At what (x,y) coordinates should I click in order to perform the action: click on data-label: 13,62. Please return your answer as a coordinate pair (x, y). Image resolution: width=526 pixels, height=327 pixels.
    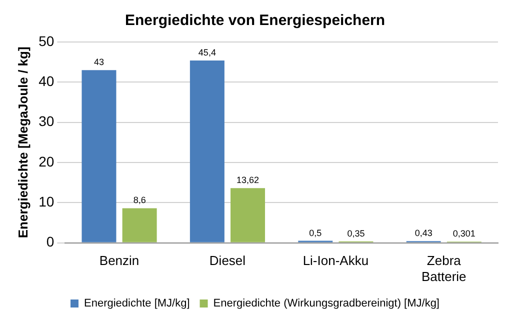
    Looking at the image, I should click on (248, 180).